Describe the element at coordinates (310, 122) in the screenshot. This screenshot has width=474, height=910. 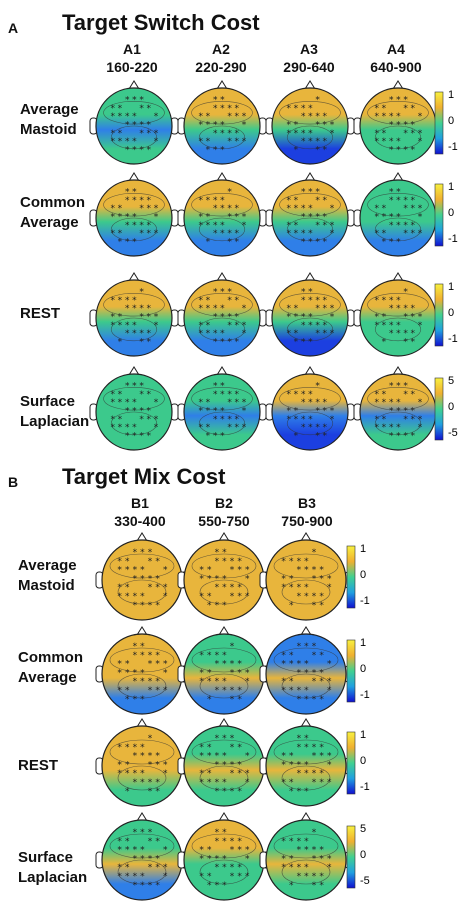
I see `topoplot-a3-row1: ** * * ** * * ** * * * ** * * * ** * * ** * *` at that location.